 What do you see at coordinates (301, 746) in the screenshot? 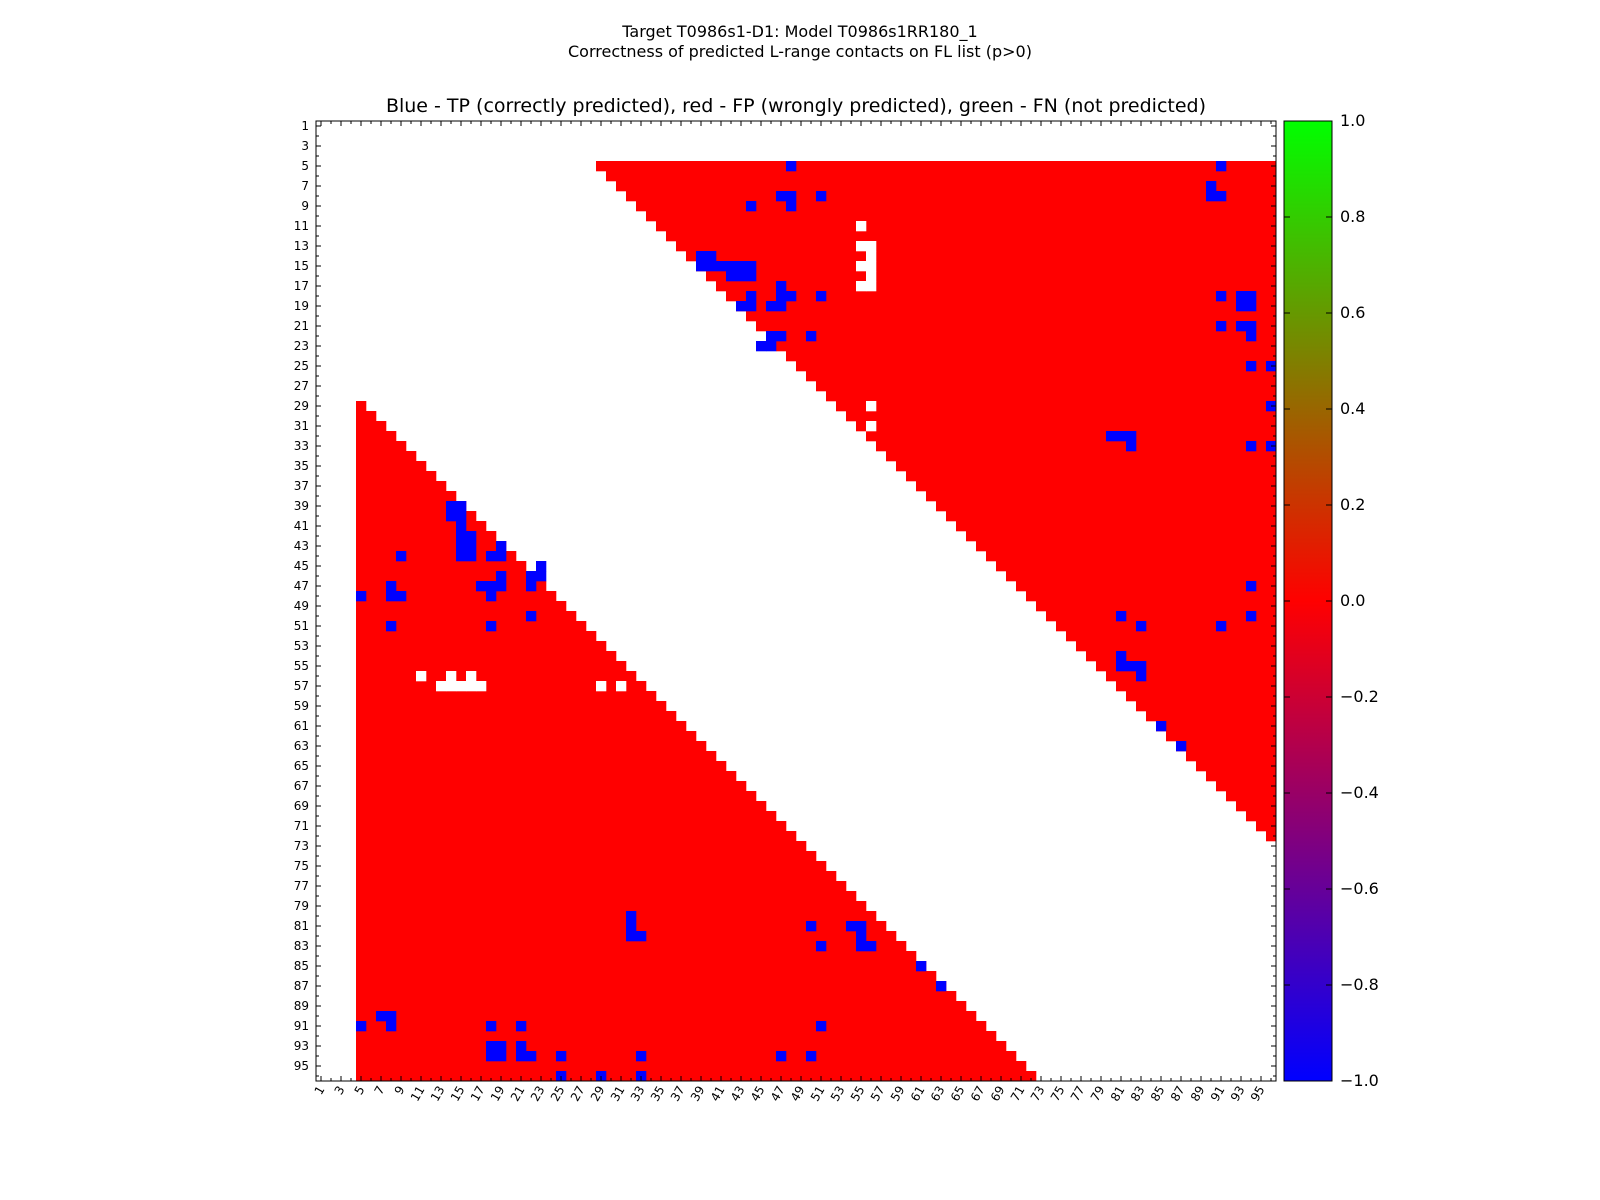
I see `y-tick-label: 63` at bounding box center [301, 746].